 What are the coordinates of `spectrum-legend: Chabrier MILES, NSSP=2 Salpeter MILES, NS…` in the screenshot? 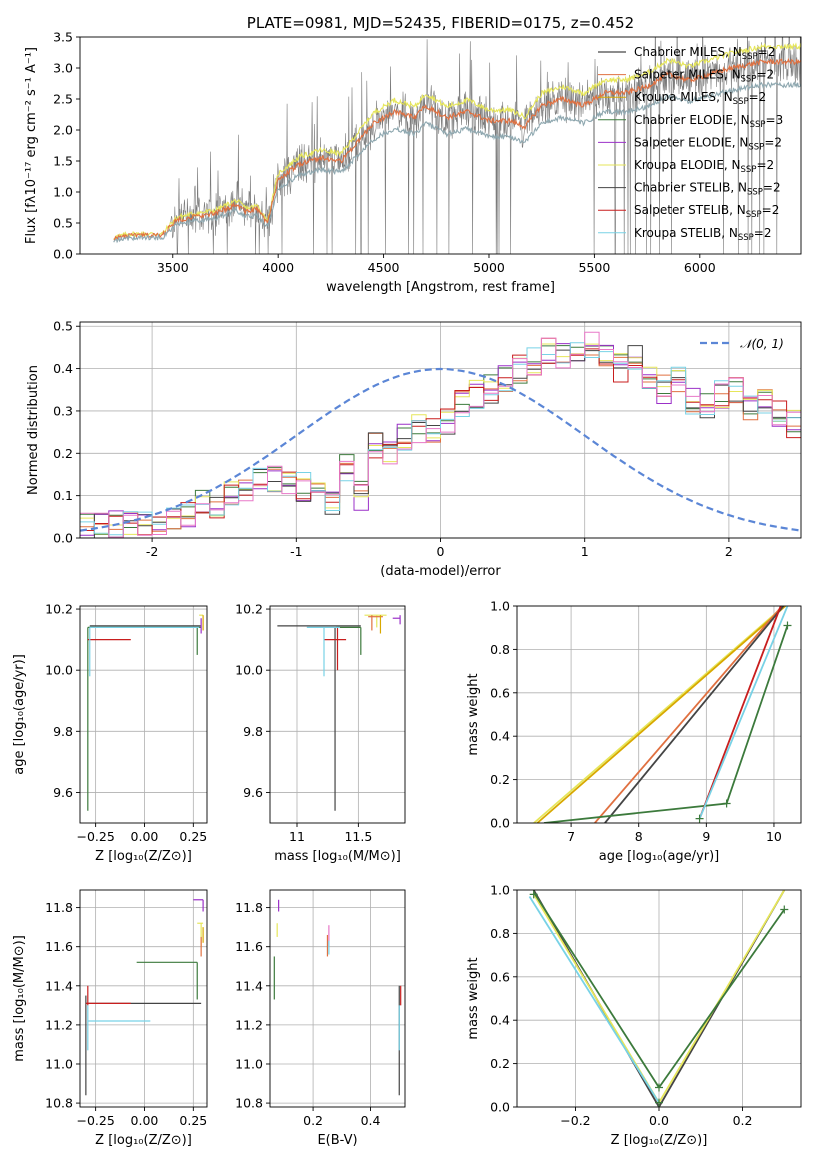 It's located at (690, 144).